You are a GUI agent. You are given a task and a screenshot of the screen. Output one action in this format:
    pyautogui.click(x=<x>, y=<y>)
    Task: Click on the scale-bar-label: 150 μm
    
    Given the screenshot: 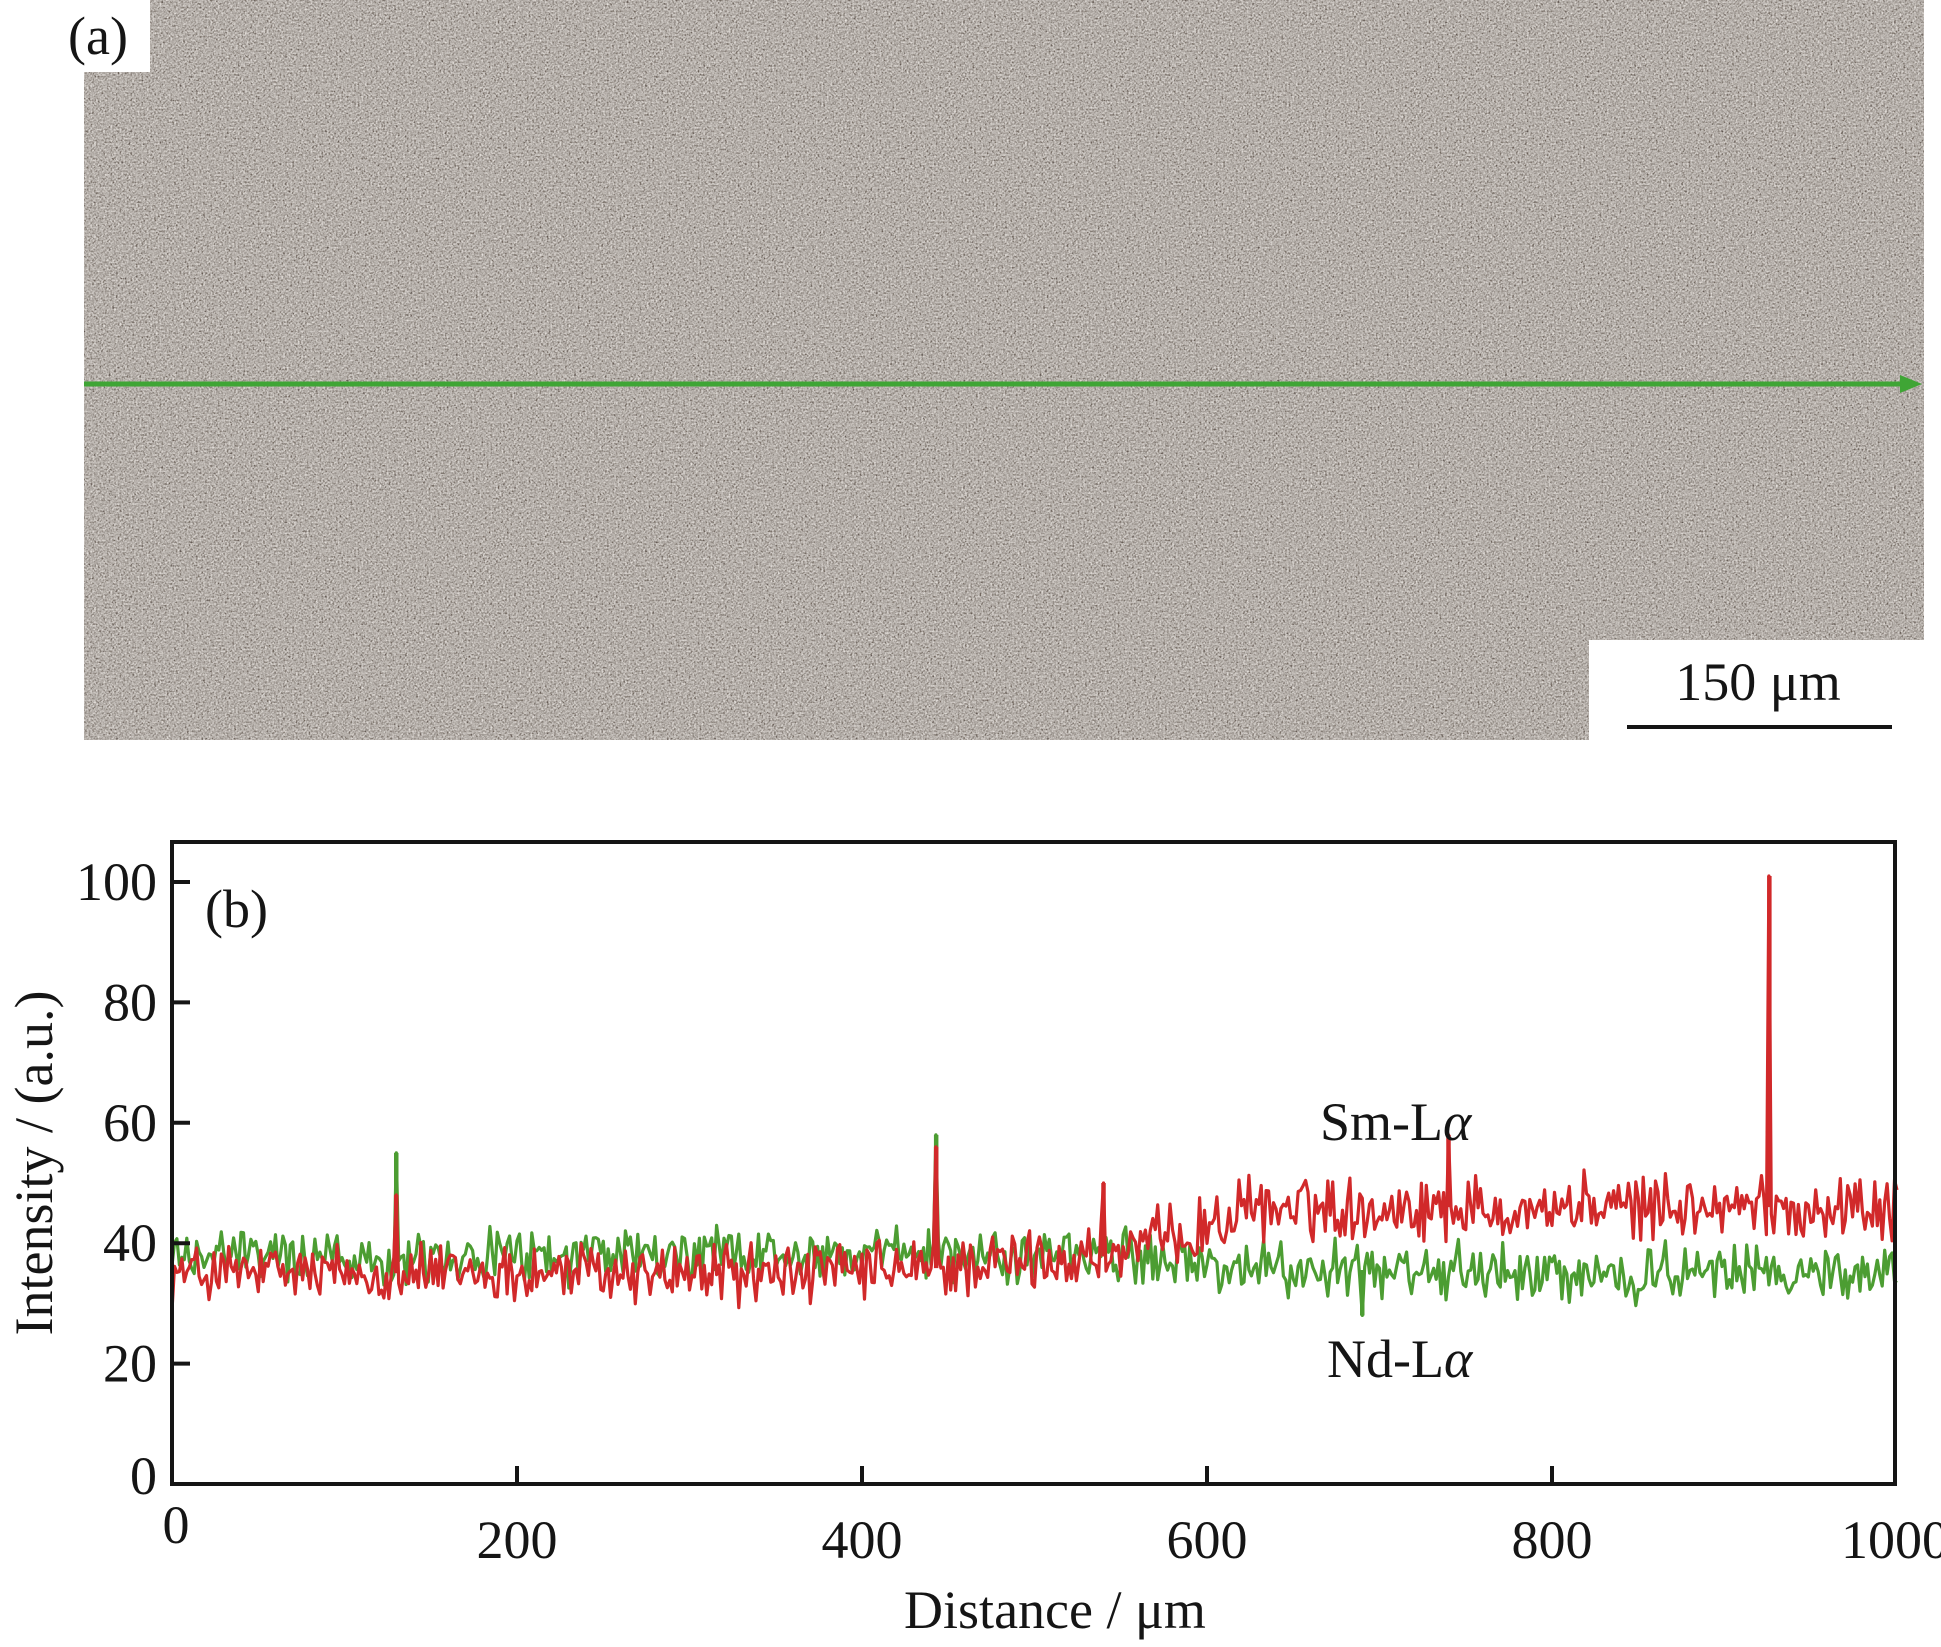 What is the action you would take?
    pyautogui.click(x=1757, y=682)
    